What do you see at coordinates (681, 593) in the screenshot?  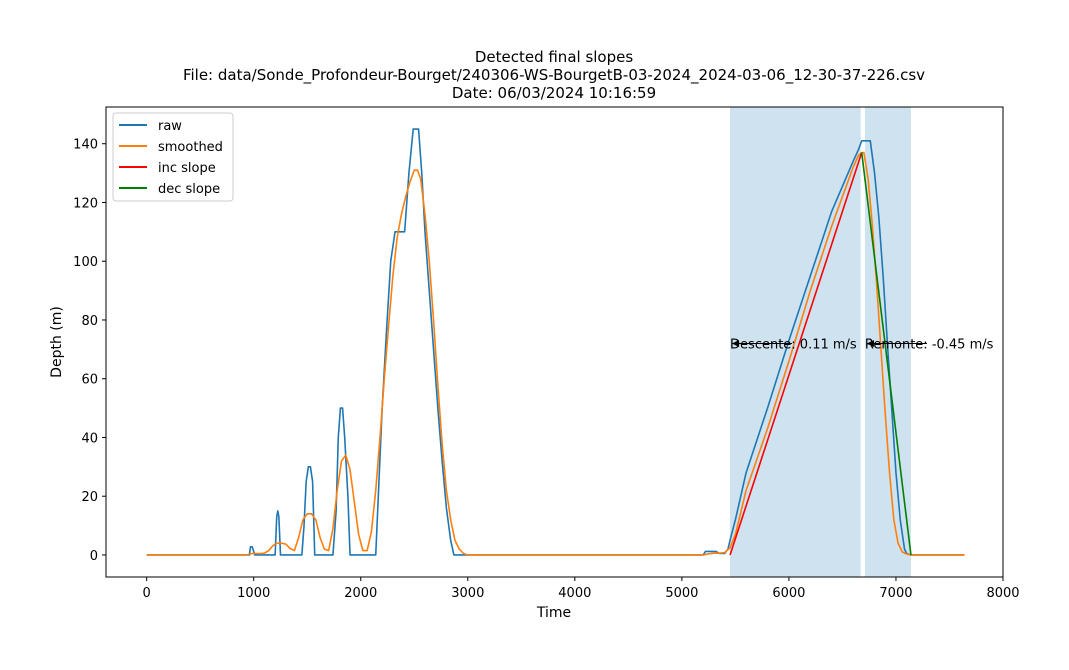 I see `x-tick-label: 5000` at bounding box center [681, 593].